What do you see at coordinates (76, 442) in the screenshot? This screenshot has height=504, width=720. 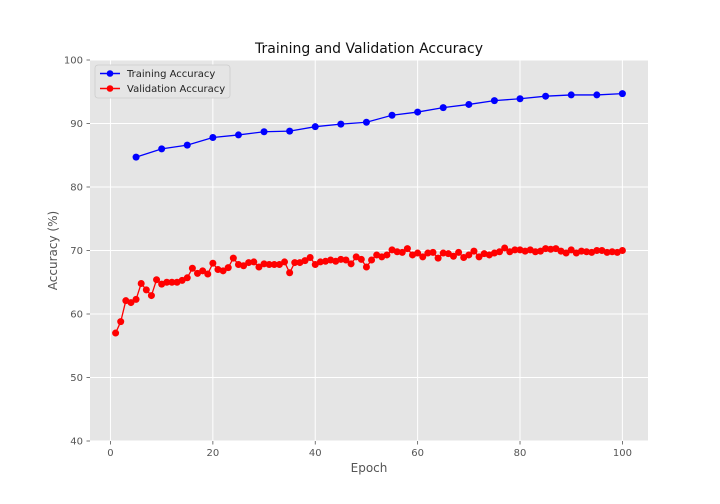 I see `y-tick-label: 40` at bounding box center [76, 442].